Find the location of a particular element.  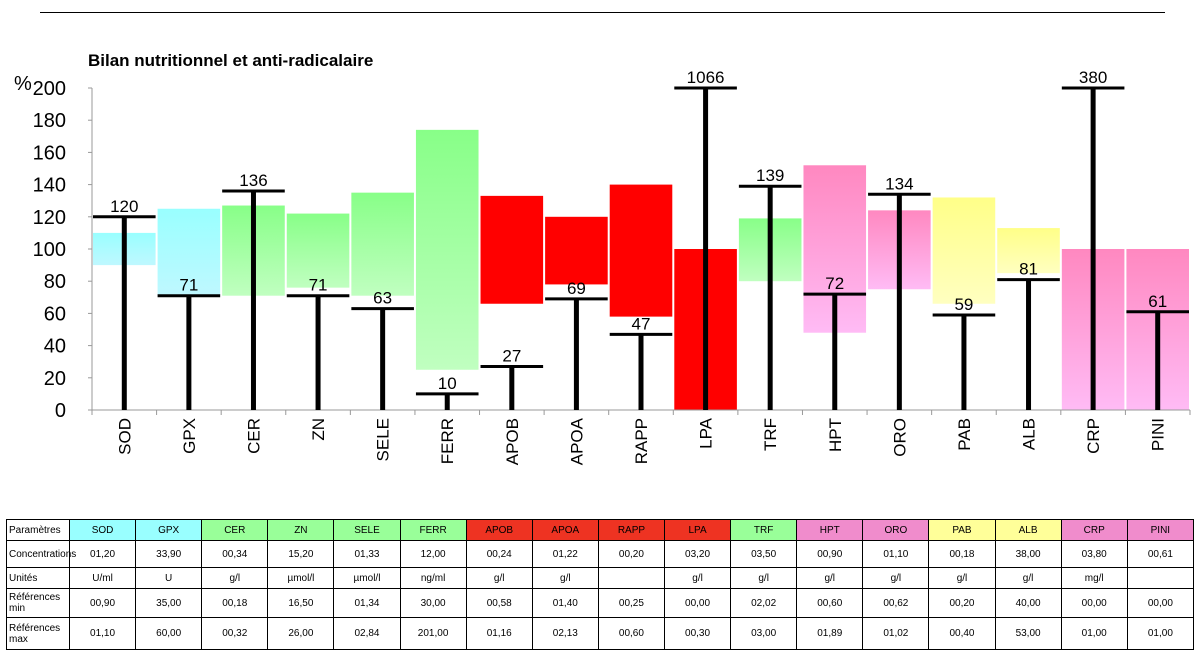

table-cell: 201,00 is located at coordinates (433, 633).